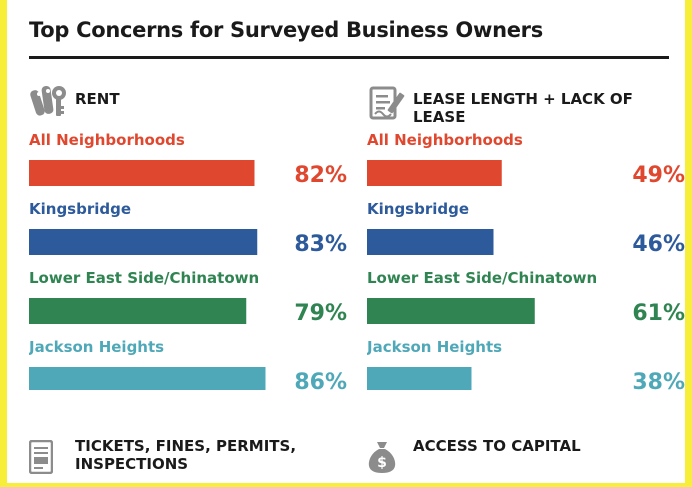  What do you see at coordinates (41, 457) in the screenshot?
I see `ticket-document-icon` at bounding box center [41, 457].